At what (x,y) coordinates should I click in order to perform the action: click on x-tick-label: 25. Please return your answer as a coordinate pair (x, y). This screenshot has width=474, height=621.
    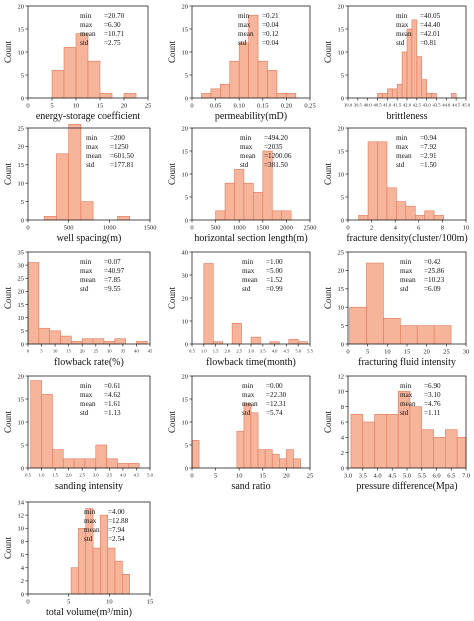
    Looking at the image, I should click on (446, 352).